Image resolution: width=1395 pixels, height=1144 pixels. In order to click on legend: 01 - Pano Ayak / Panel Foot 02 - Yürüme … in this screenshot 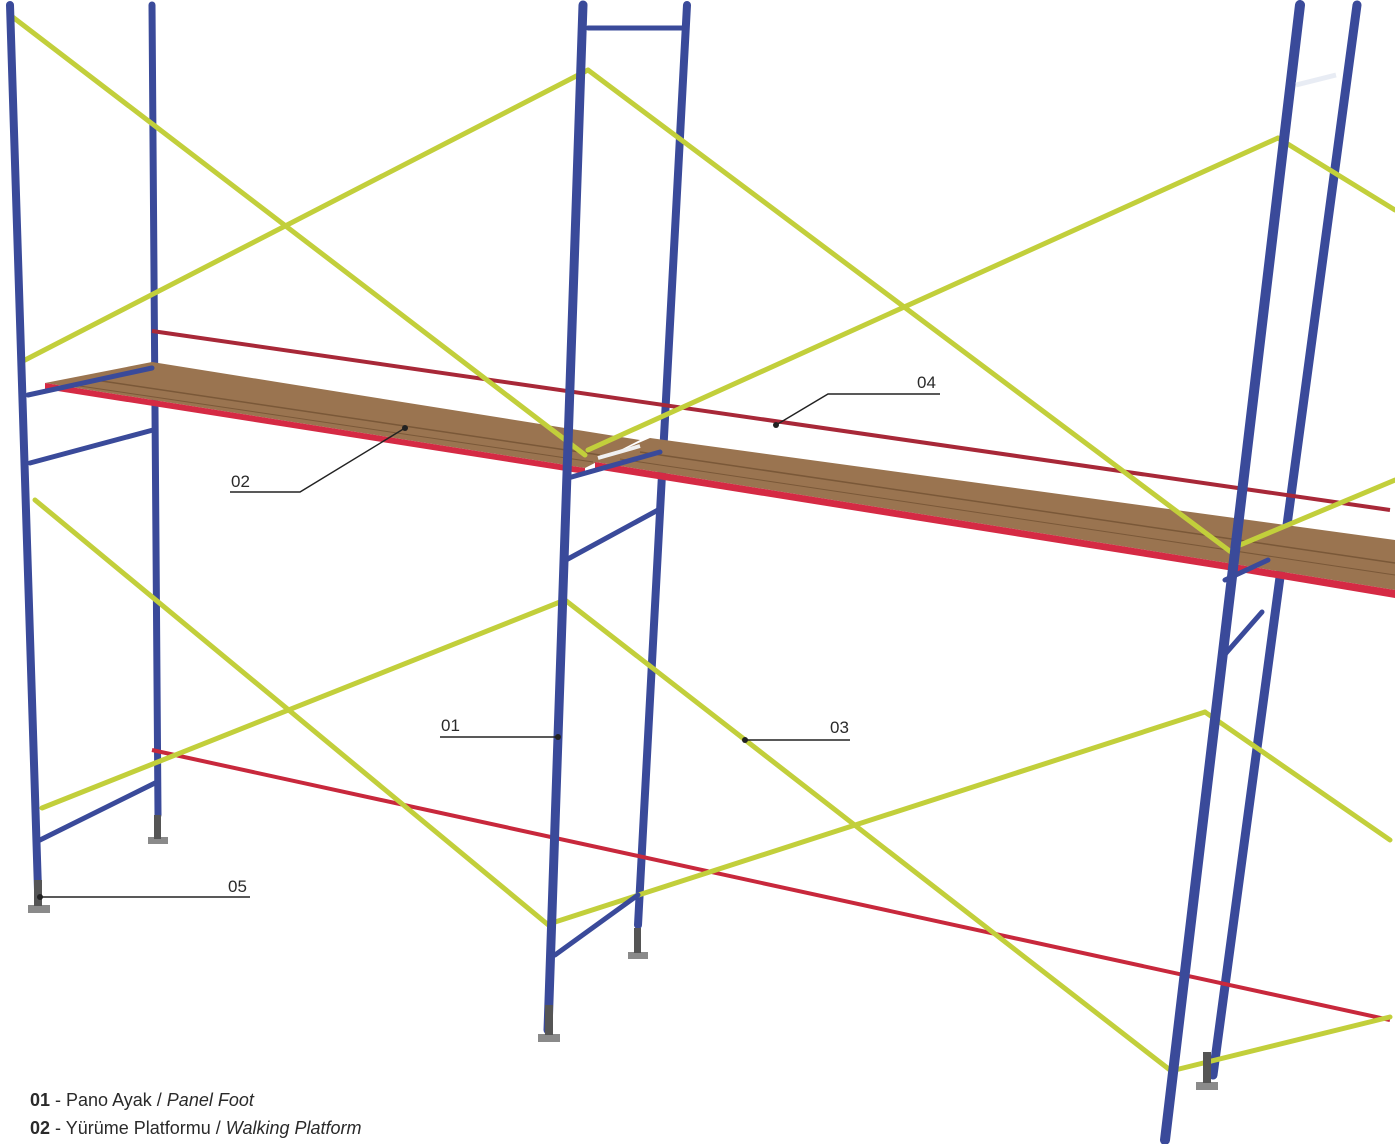, I will do `click(196, 1114)`.